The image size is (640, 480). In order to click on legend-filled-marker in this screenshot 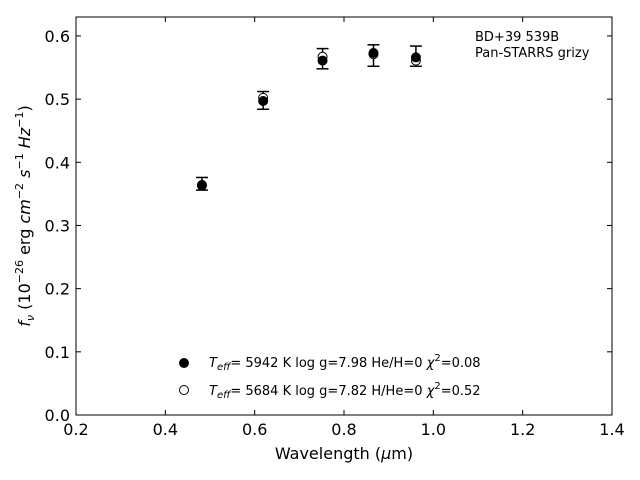, I will do `click(184, 363)`.